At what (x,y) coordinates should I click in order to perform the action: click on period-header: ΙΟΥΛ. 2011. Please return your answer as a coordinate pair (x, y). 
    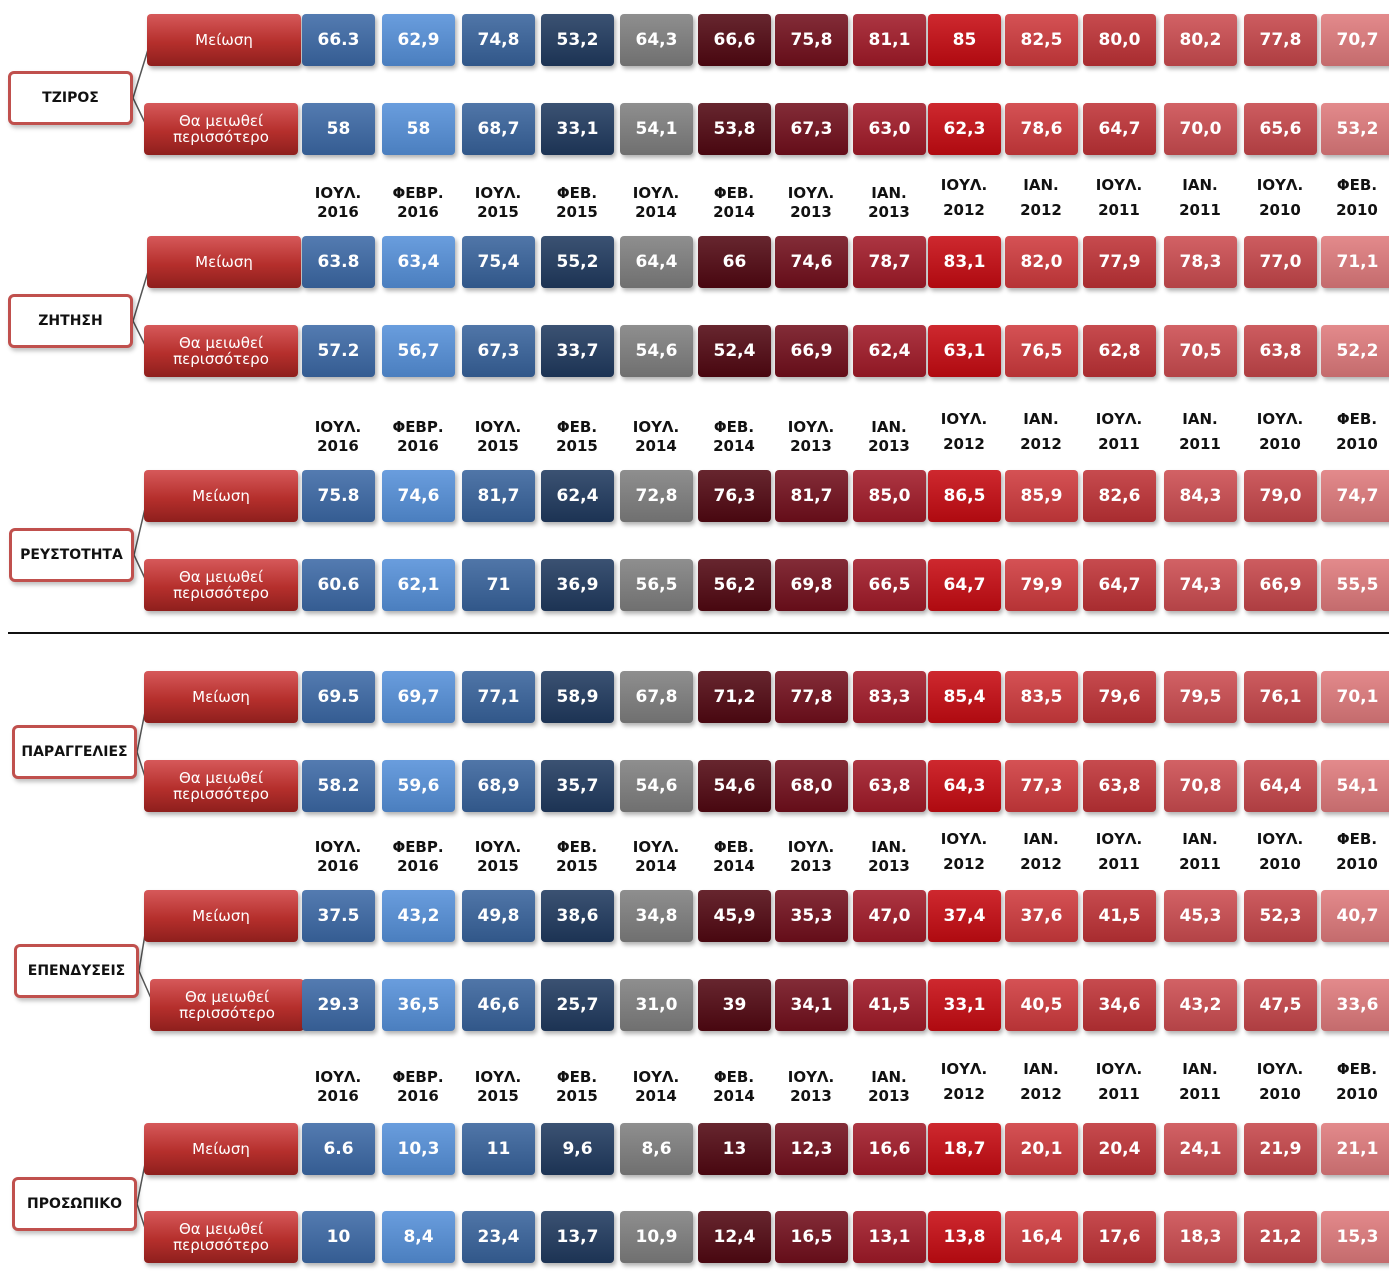
    Looking at the image, I should click on (1119, 432).